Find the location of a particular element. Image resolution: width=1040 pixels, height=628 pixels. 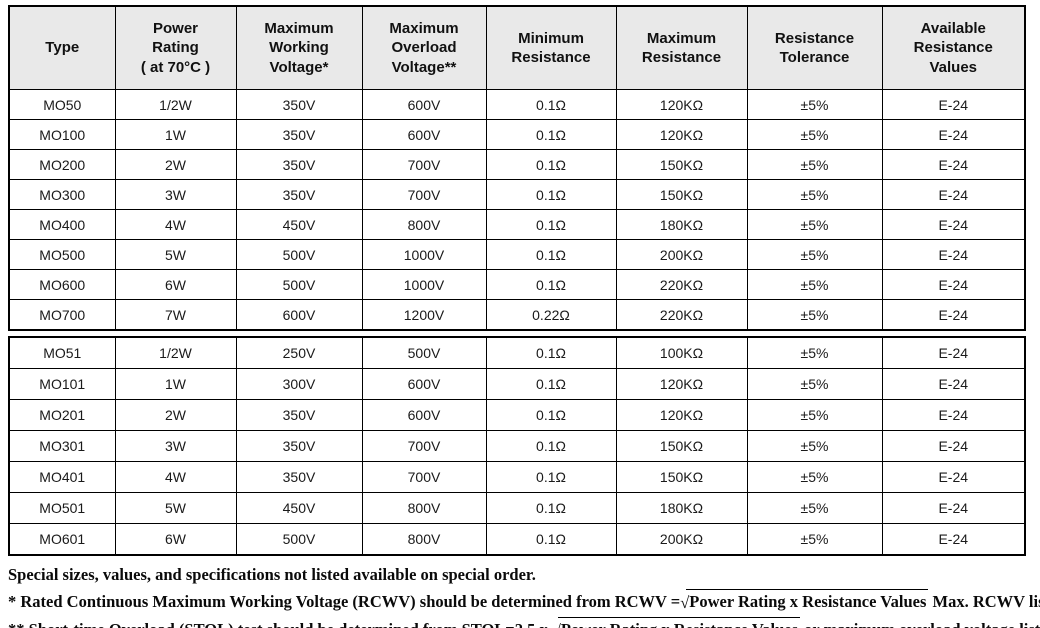

table-row: MO601 6W 500V 800V 0.1Ω 200KΩ ±5% E-24 is located at coordinates (517, 539).